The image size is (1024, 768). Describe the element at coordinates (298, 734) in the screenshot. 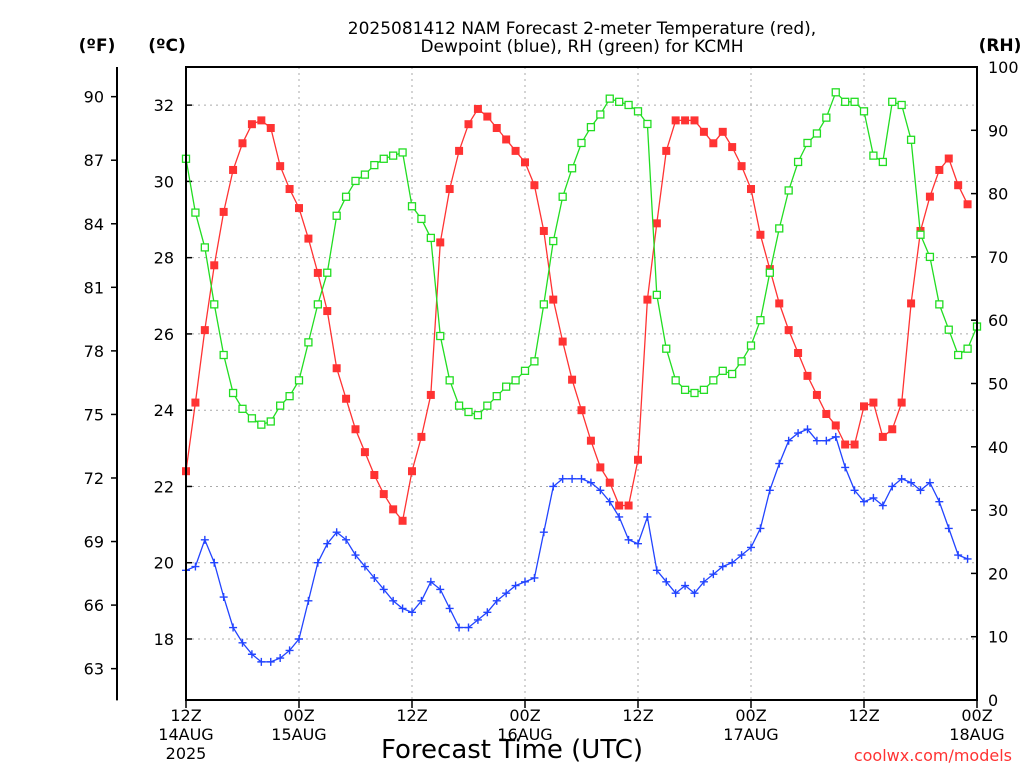

I see `date-tick-label: 15AUG` at that location.